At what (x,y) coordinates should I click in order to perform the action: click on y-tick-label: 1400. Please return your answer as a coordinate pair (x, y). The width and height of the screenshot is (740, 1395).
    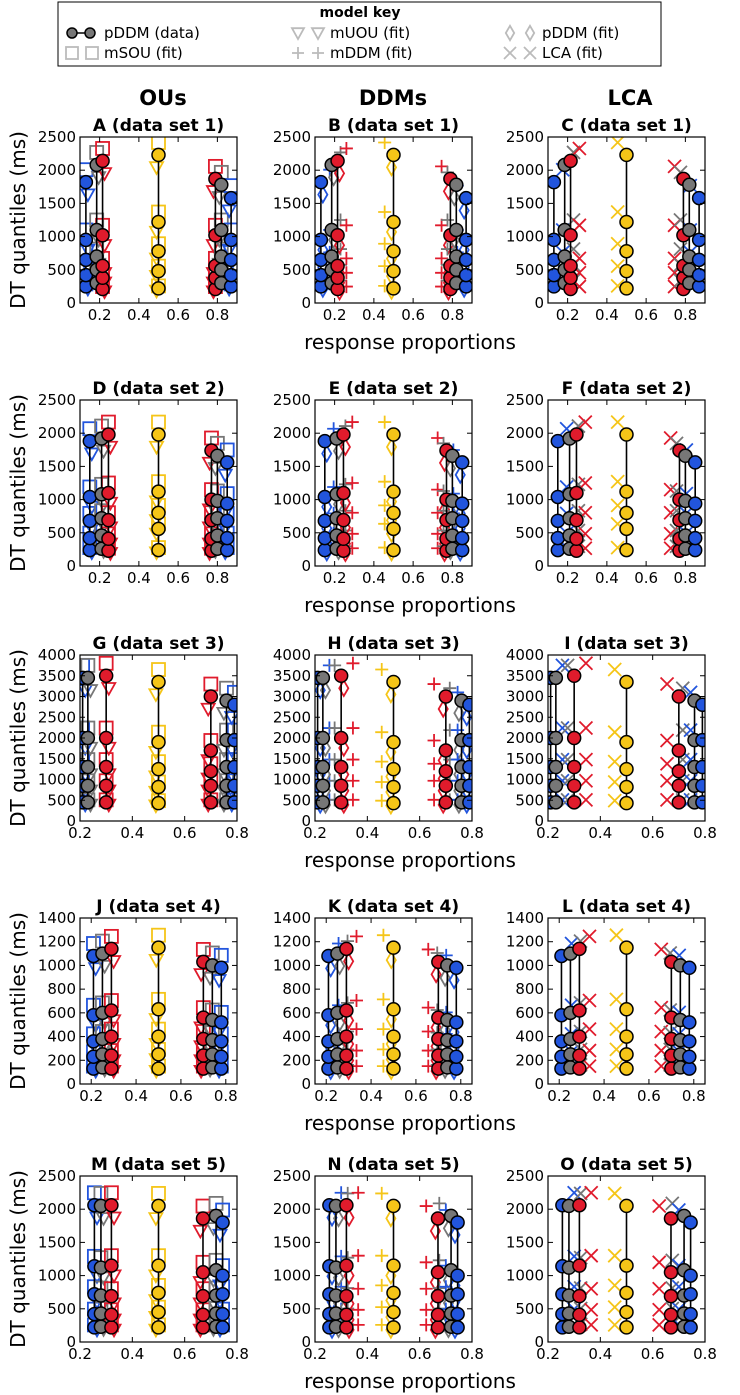
    Looking at the image, I should click on (292, 918).